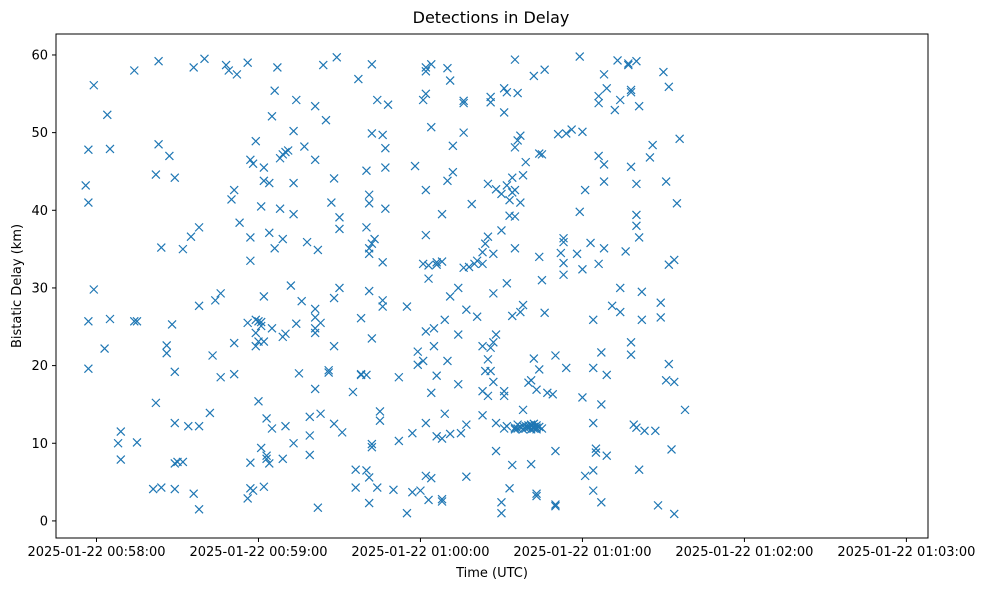 The height and width of the screenshot is (590, 987). Describe the element at coordinates (39, 133) in the screenshot. I see `y-tick-label: 50` at that location.